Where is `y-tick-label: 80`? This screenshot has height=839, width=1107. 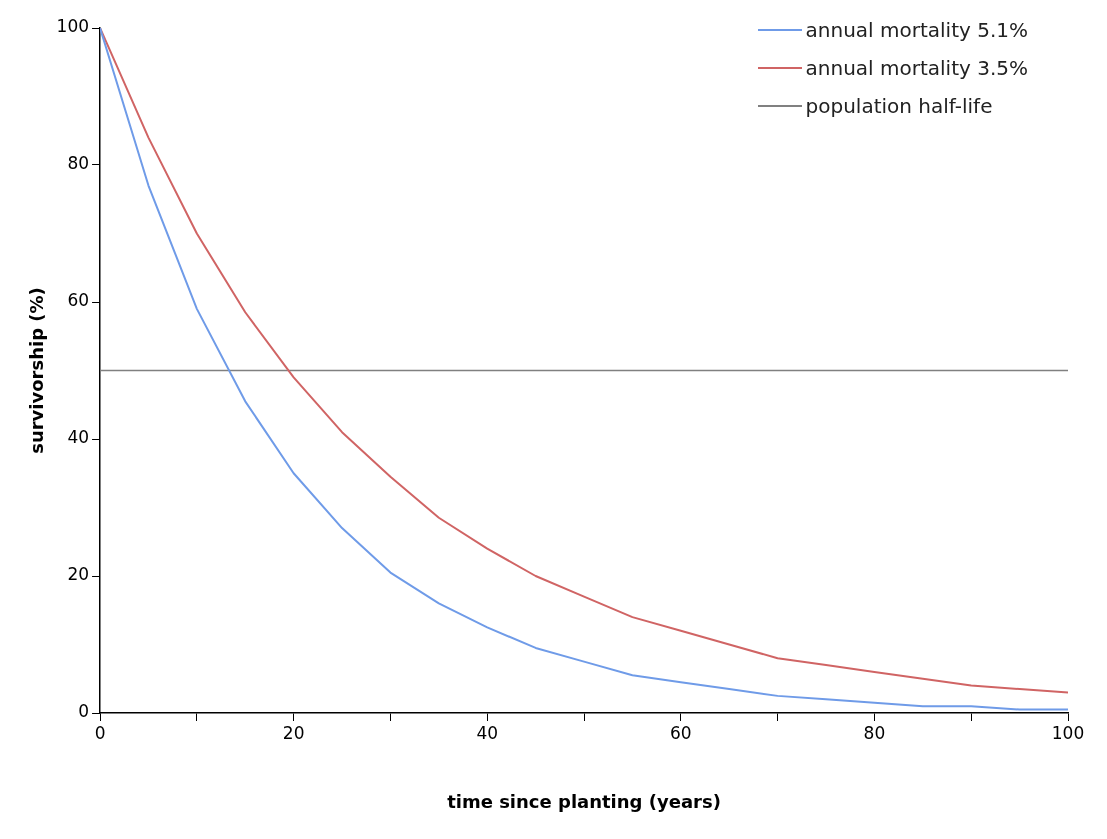 y-tick-label: 80 is located at coordinates (78, 163).